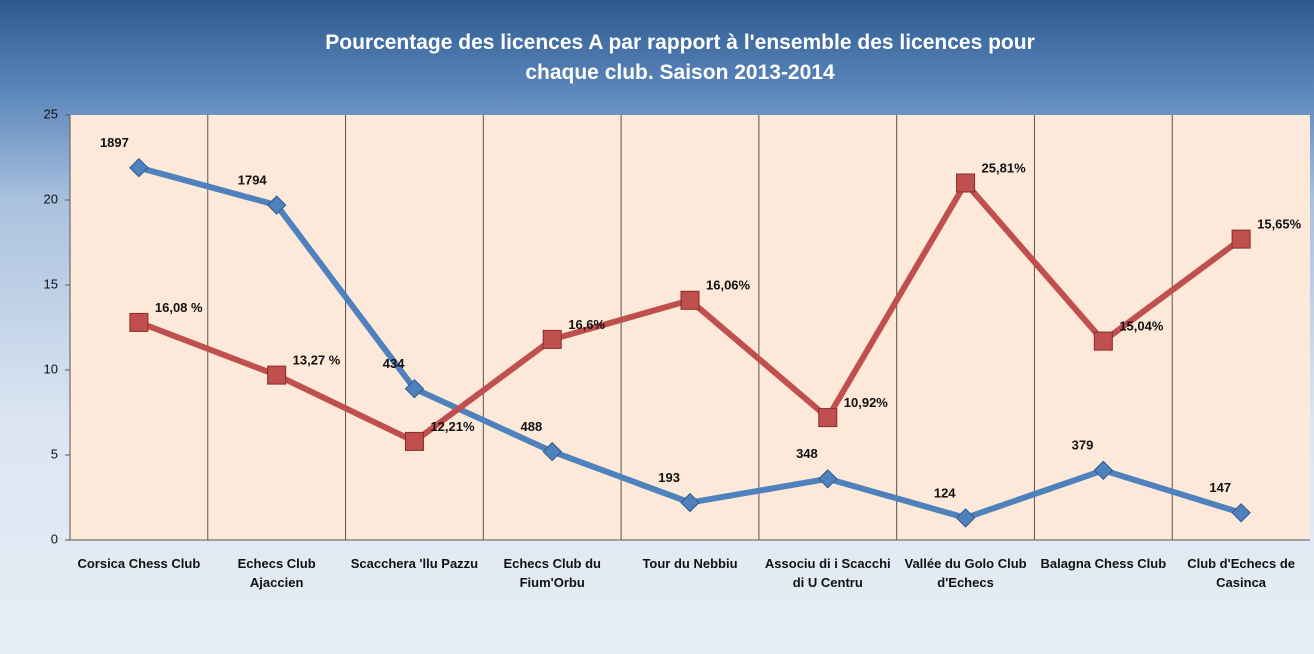  What do you see at coordinates (394, 363) in the screenshot?
I see `data-label: 434` at bounding box center [394, 363].